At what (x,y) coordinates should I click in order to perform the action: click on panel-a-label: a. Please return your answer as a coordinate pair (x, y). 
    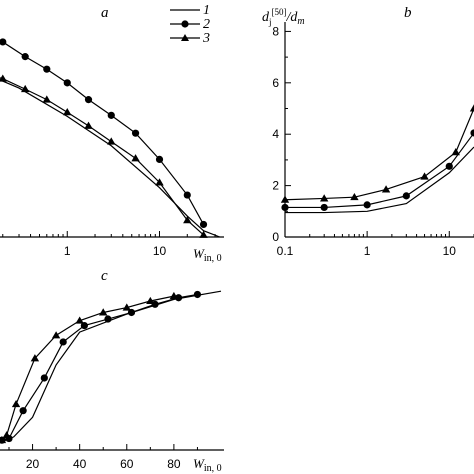
    Looking at the image, I should click on (105, 13).